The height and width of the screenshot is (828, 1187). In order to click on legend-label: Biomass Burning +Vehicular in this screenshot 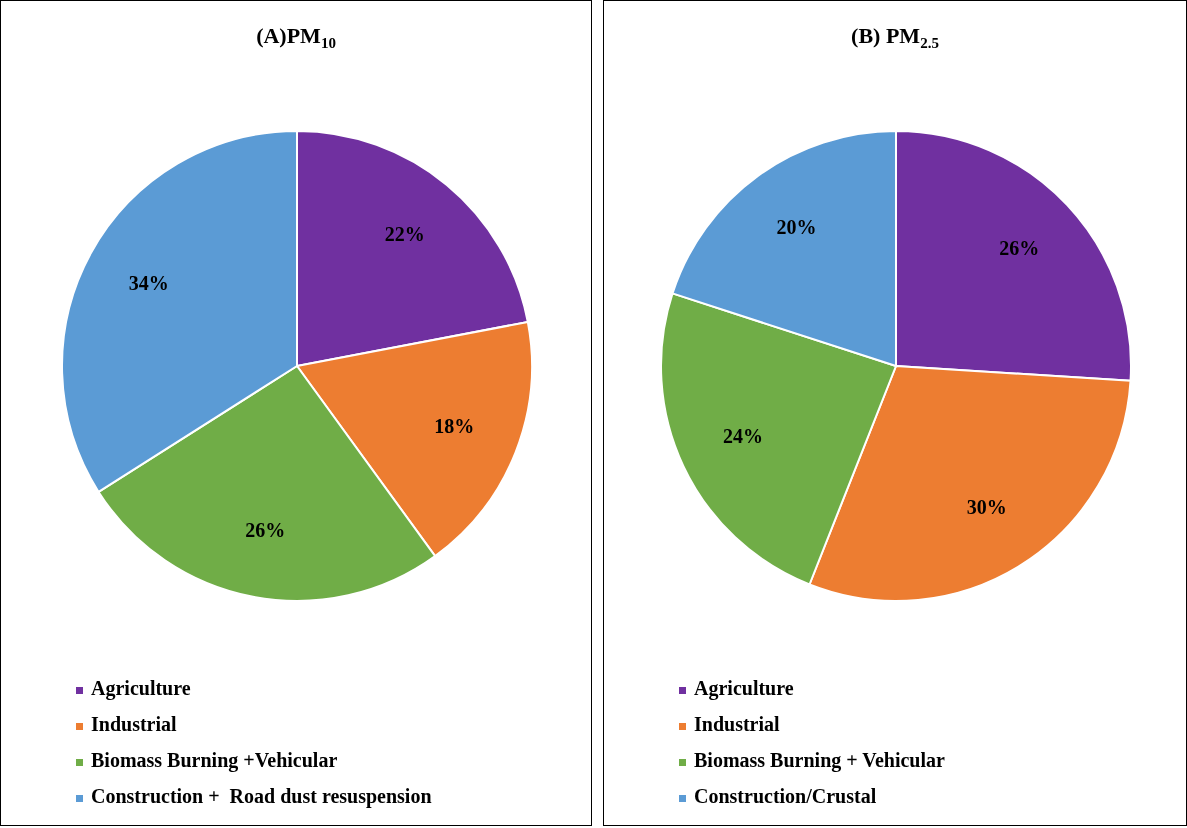, I will do `click(214, 761)`.